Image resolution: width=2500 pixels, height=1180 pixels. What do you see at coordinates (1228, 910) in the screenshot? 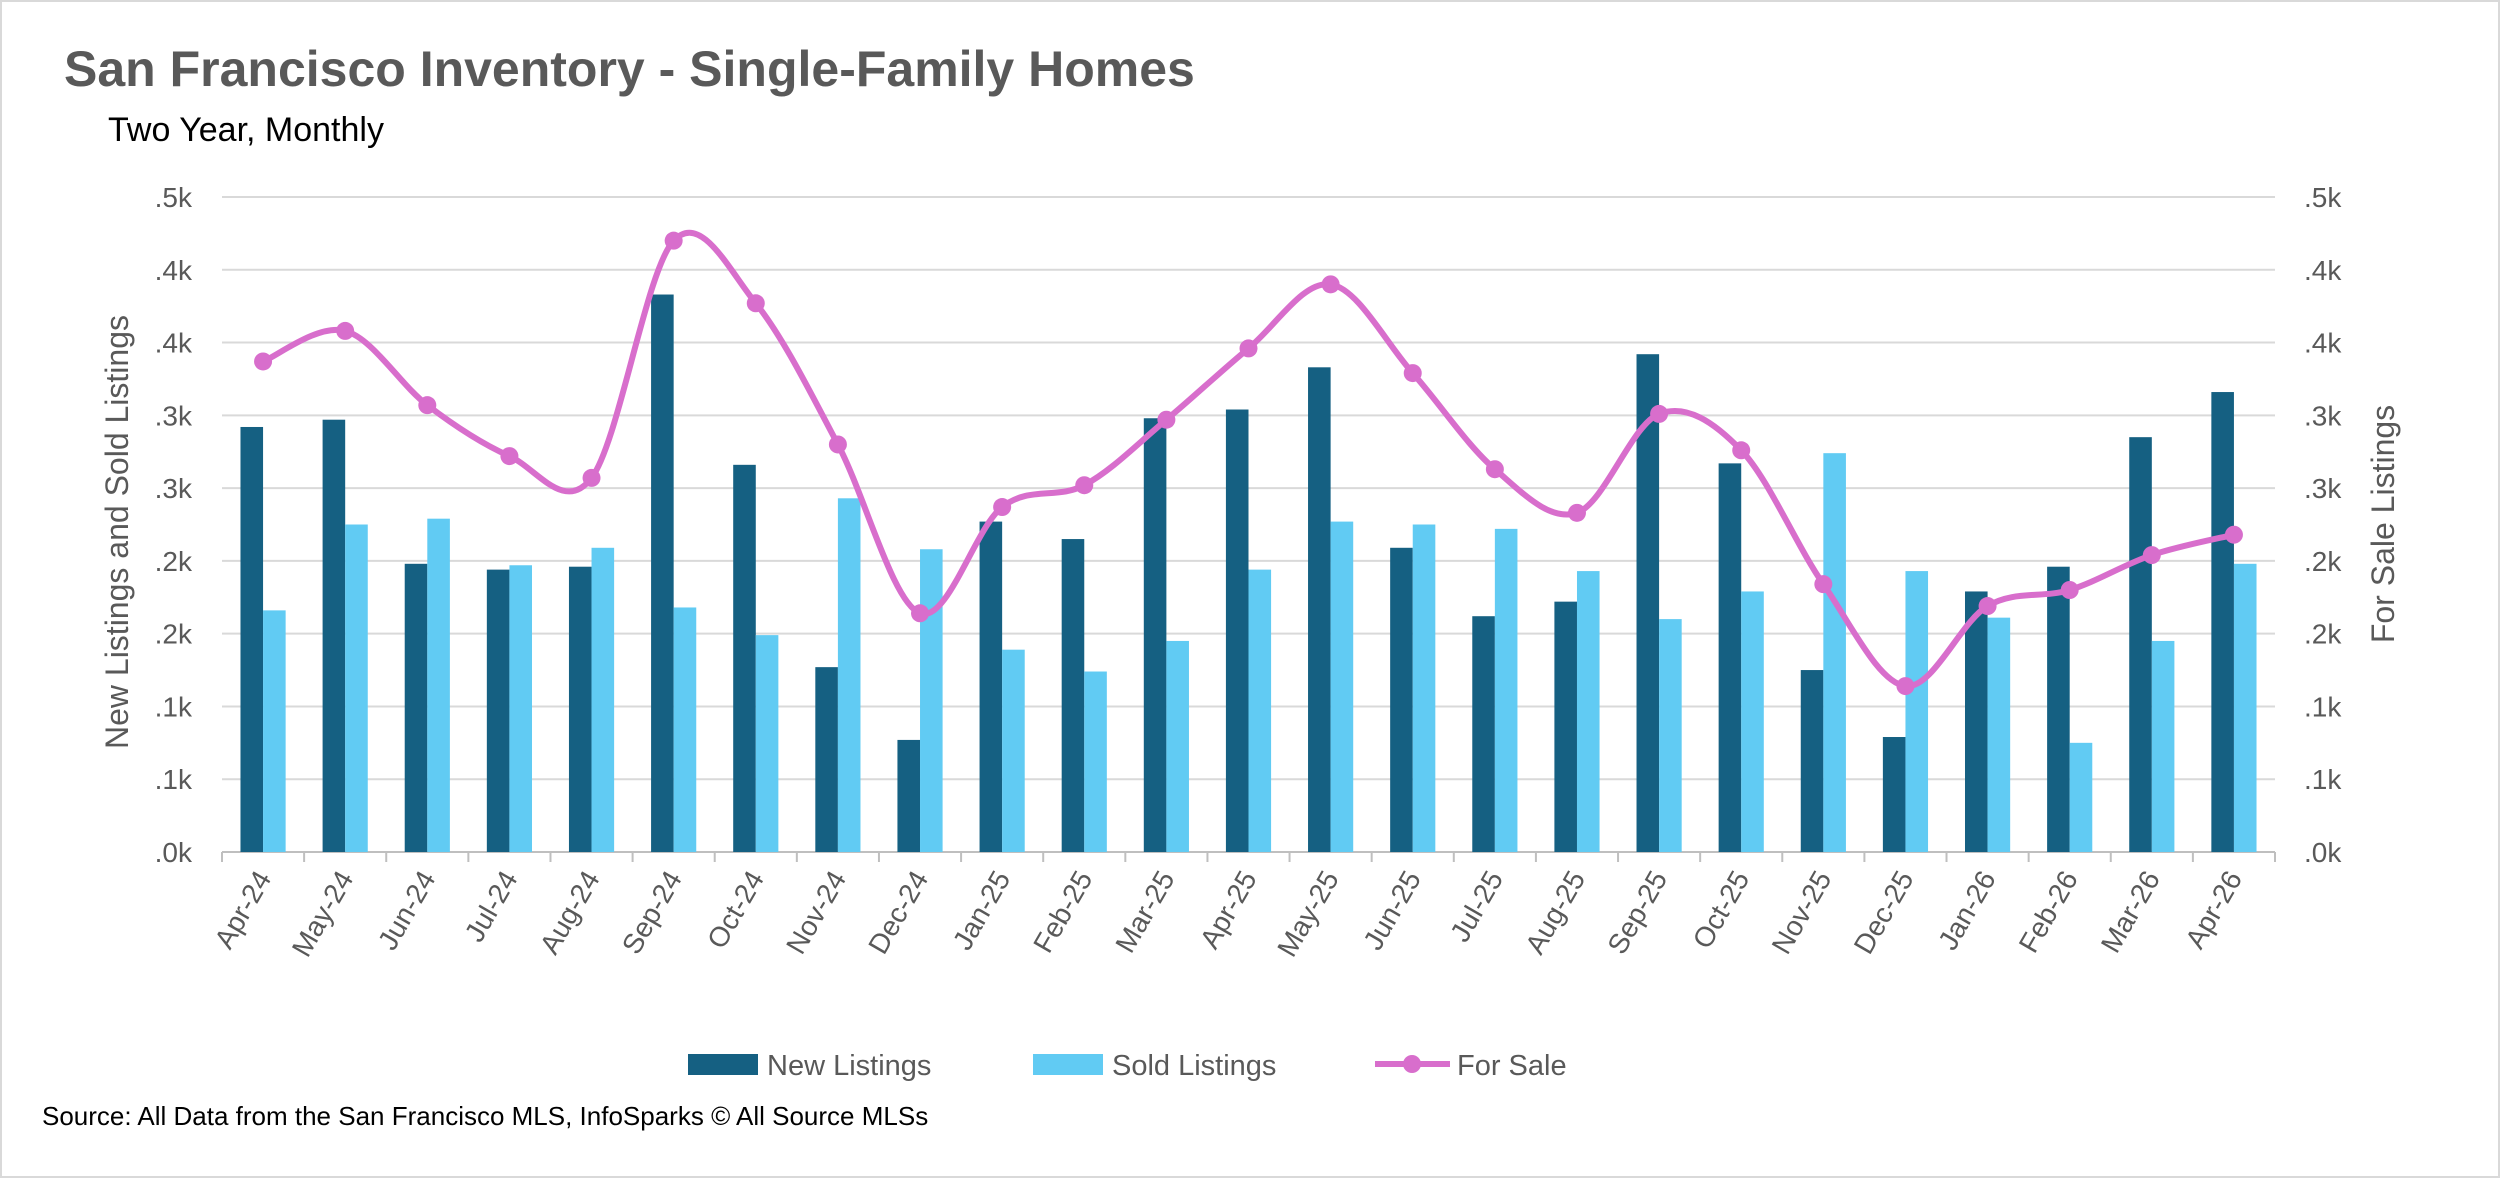
I see `x-tick-label: Apr-25` at bounding box center [1228, 910].